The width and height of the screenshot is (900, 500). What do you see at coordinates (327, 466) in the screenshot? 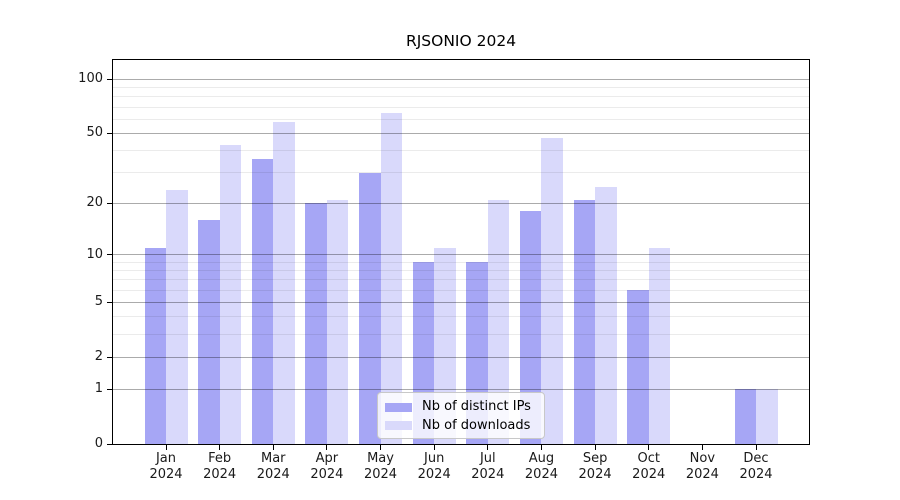
I see `x-tick-label-apr: Apr 2024` at bounding box center [327, 466].